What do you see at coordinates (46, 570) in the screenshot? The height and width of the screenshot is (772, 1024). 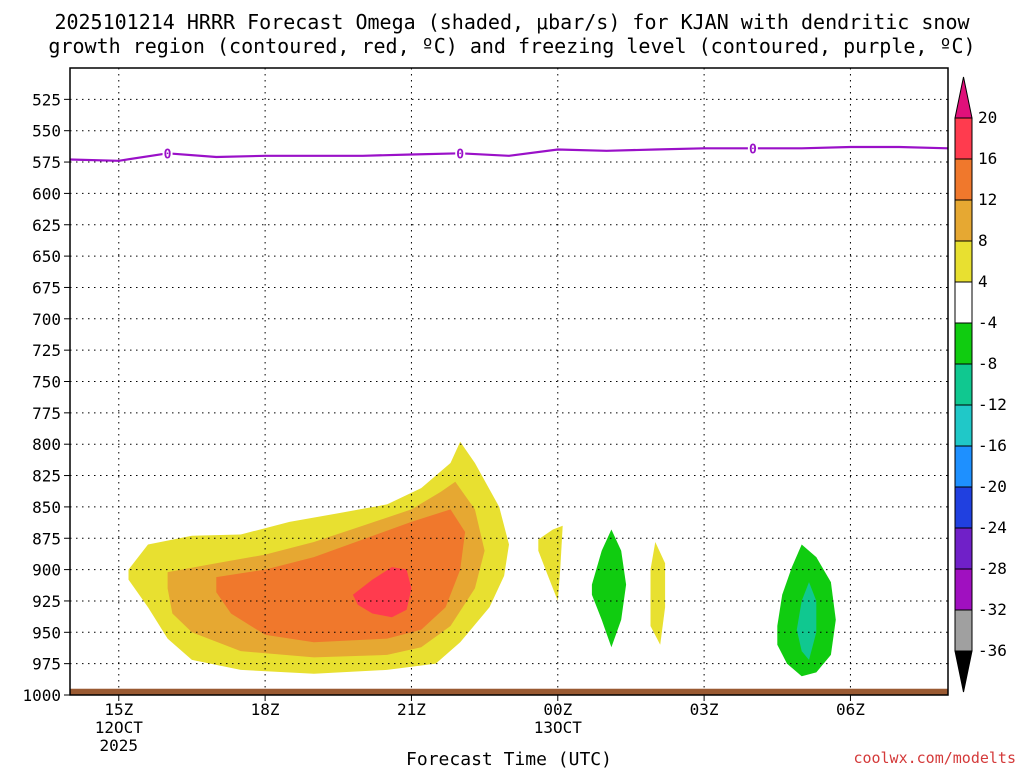 I see `y-tick-label: 900` at bounding box center [46, 570].